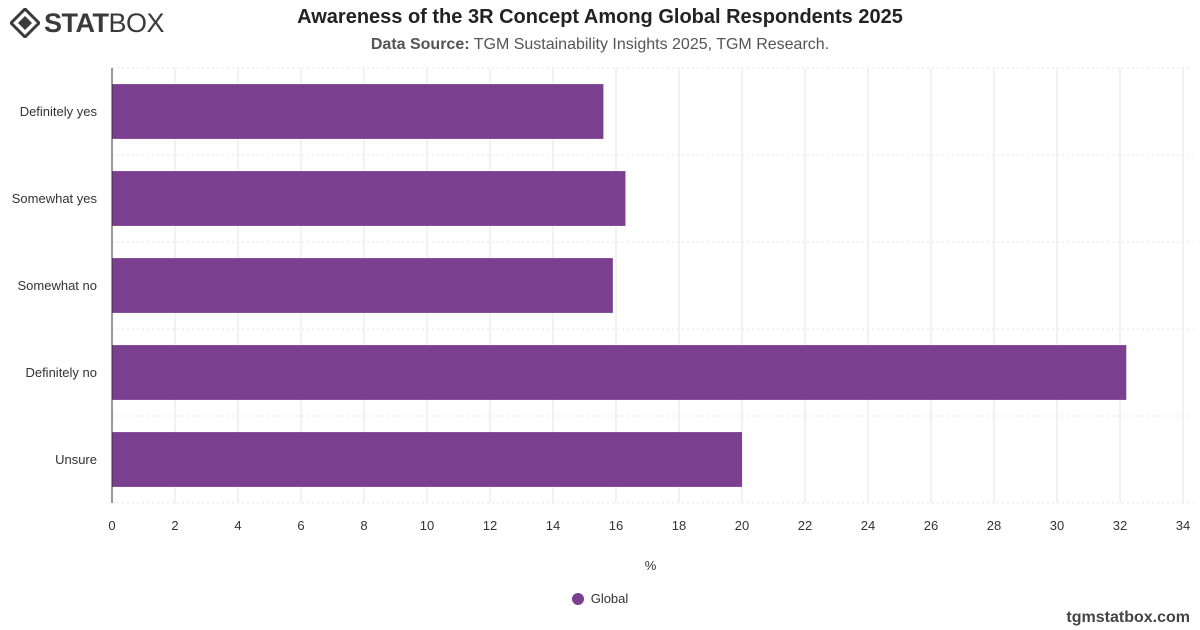  Describe the element at coordinates (59, 111) in the screenshot. I see `y-category-label: Definitely yes` at that location.